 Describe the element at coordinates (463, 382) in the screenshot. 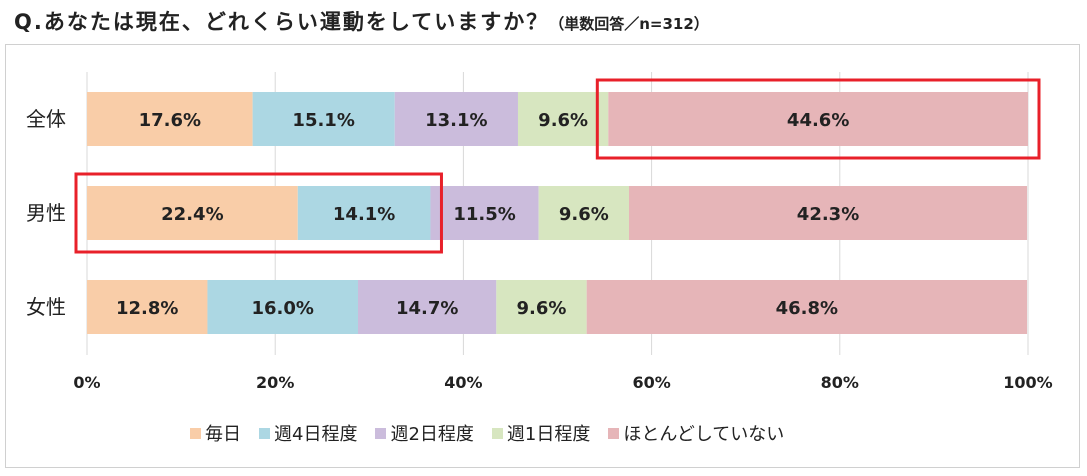

I see `x-tick-label: 40%` at that location.